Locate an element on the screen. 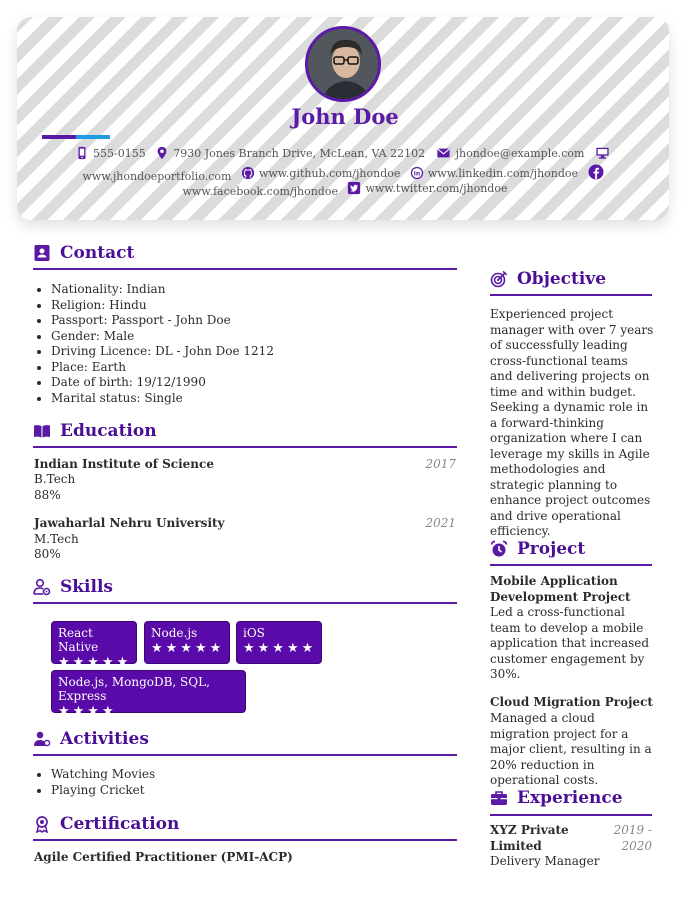  education-score: 80% is located at coordinates (47, 554).